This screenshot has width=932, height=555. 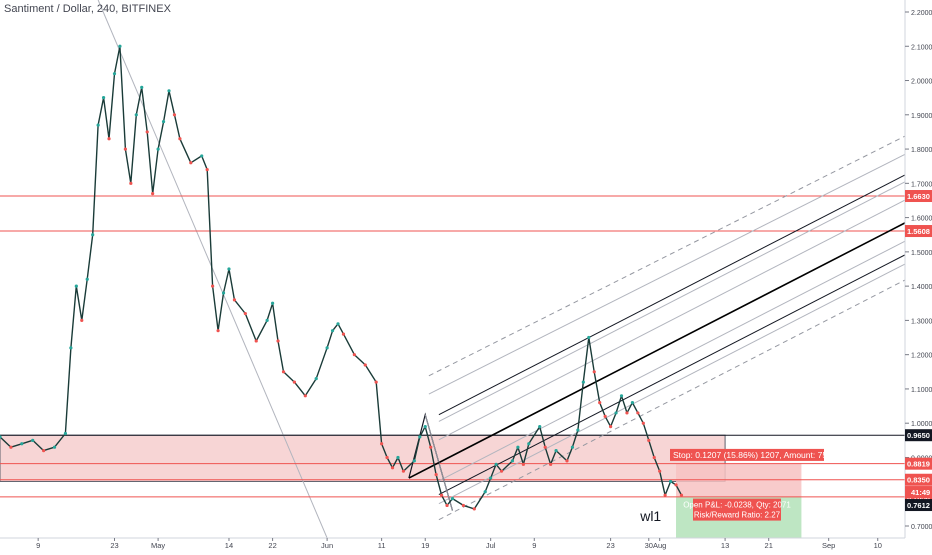 I want to click on price-tag: 0.8350, so click(x=918, y=479).